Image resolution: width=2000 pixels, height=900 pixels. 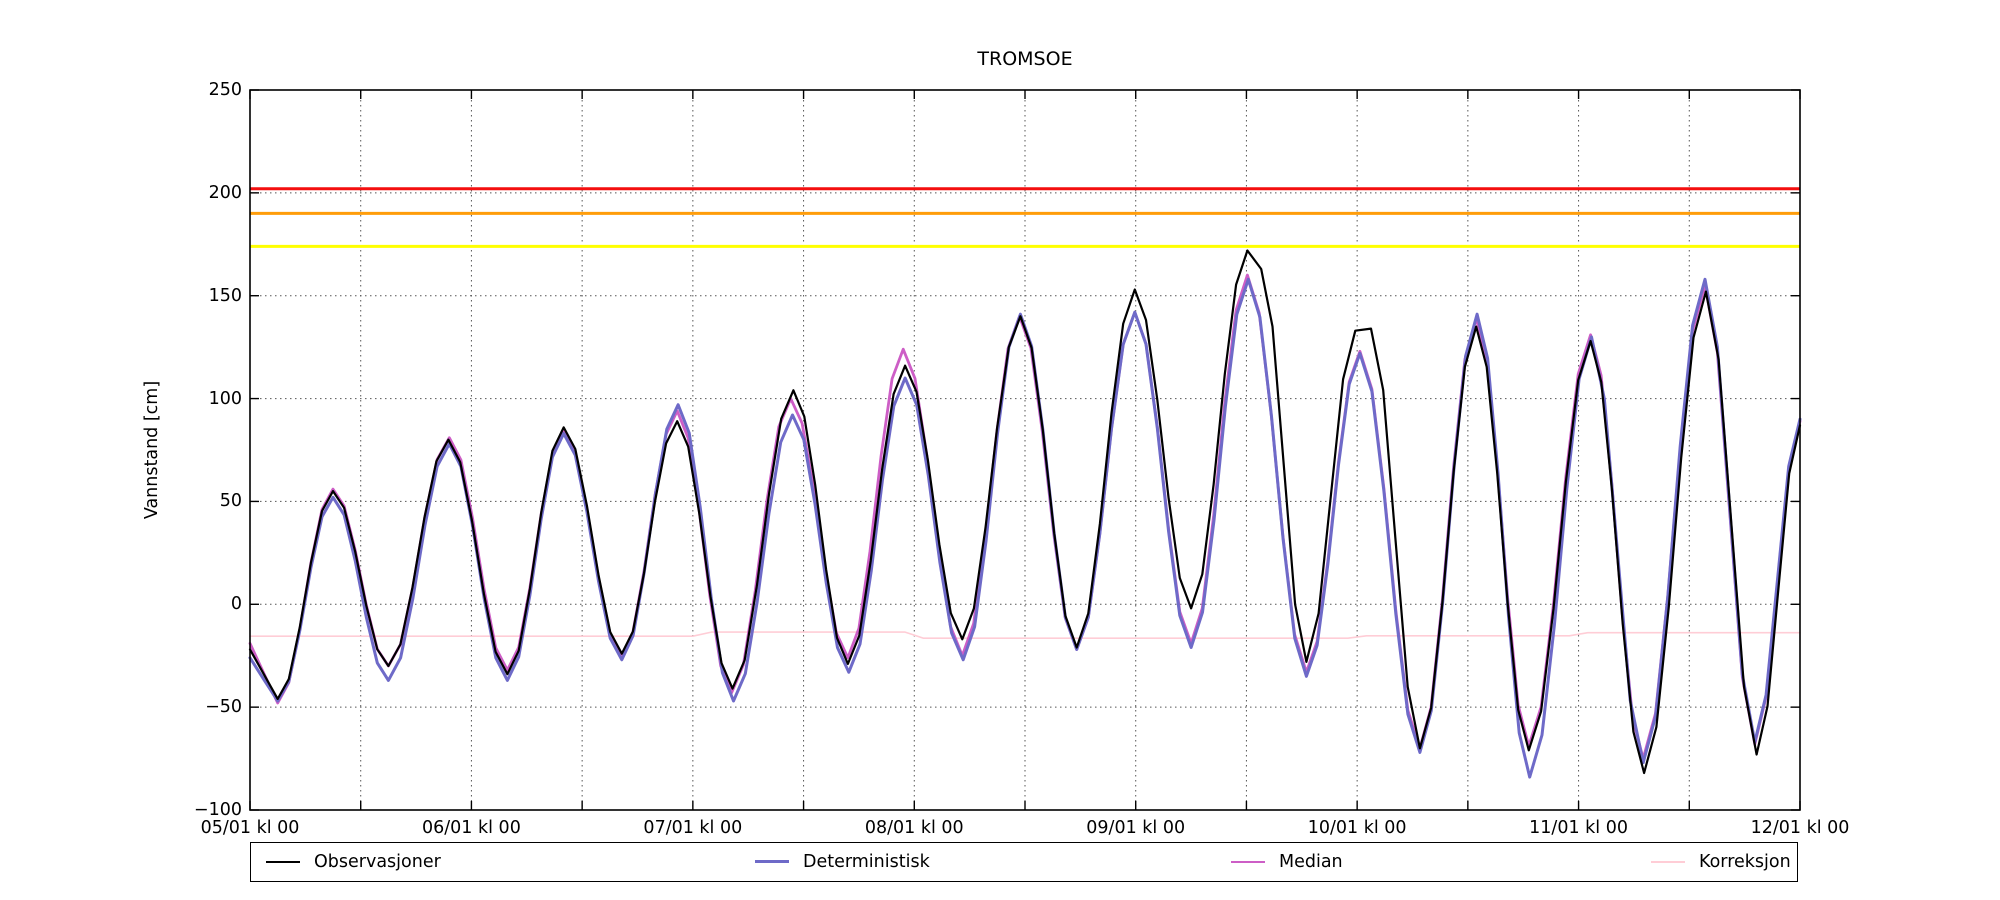 I want to click on legend-item-deterministisk: Deterministisk, so click(x=842, y=861).